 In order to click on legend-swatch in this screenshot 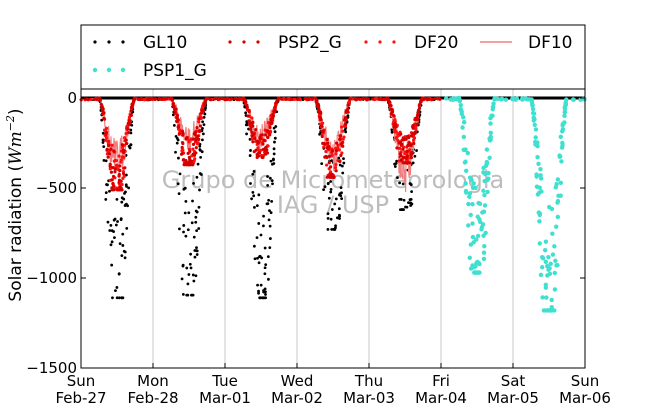, I will do `click(380, 42)`.